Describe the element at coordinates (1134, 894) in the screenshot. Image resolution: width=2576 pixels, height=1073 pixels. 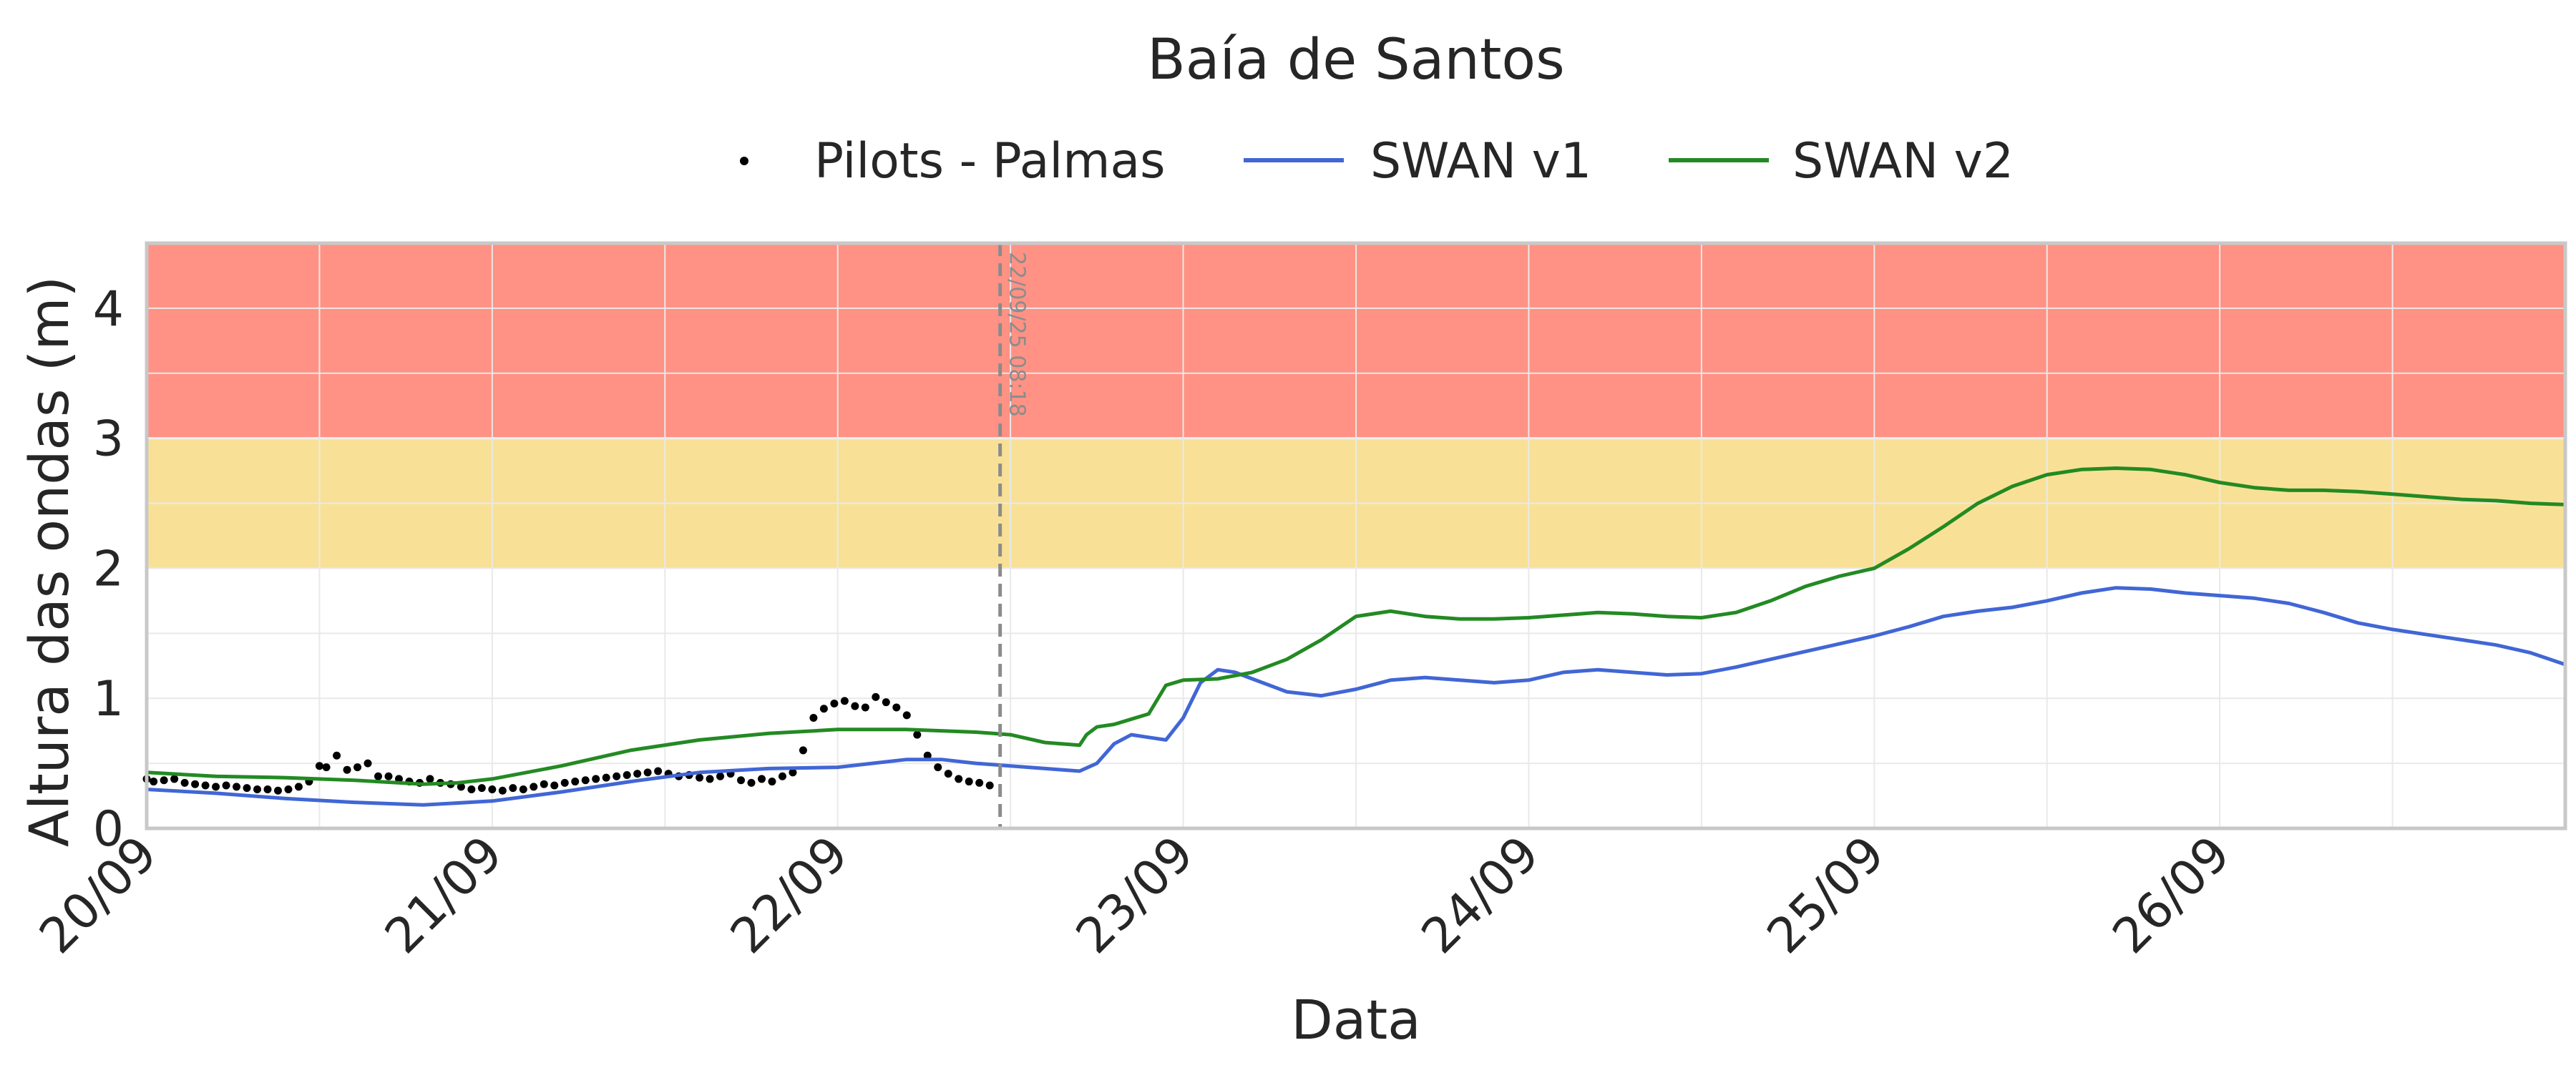
I see `x-tick-label: 23/09` at that location.